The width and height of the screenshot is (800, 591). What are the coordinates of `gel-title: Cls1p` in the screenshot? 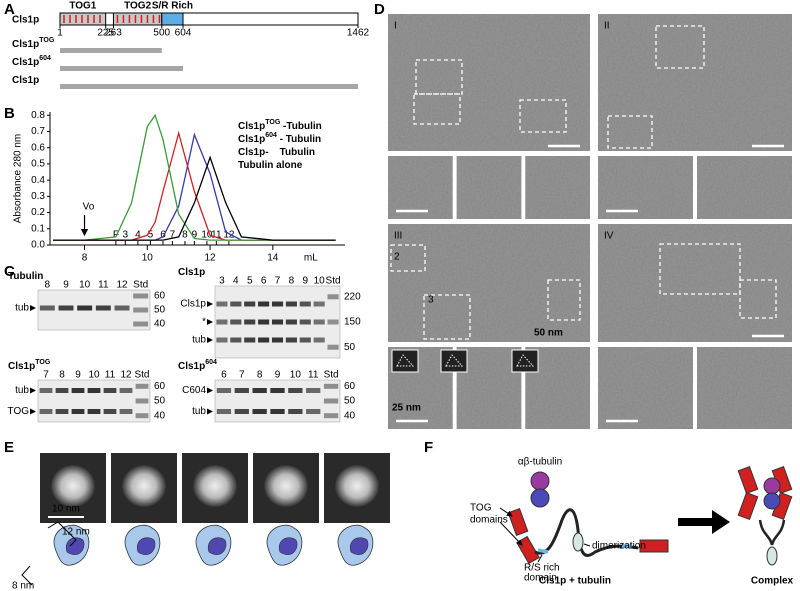 It's located at (191, 272).